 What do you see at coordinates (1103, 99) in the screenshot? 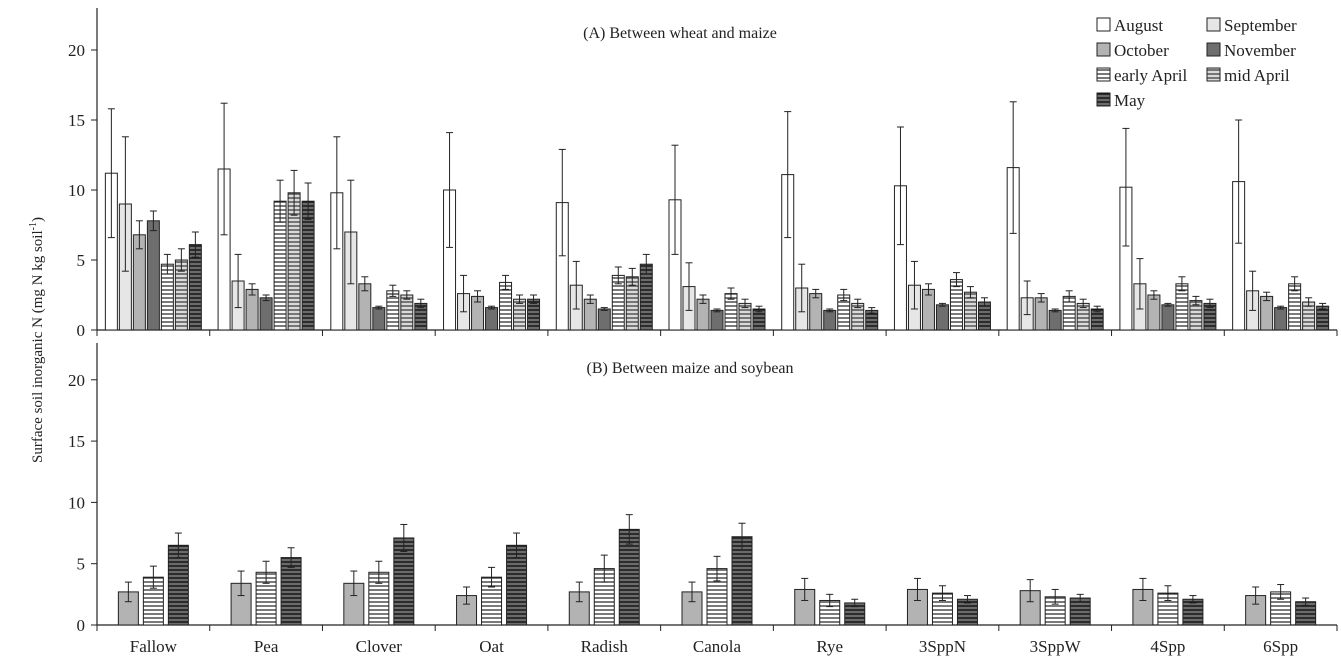
I see `legend-swatch-may` at bounding box center [1103, 99].